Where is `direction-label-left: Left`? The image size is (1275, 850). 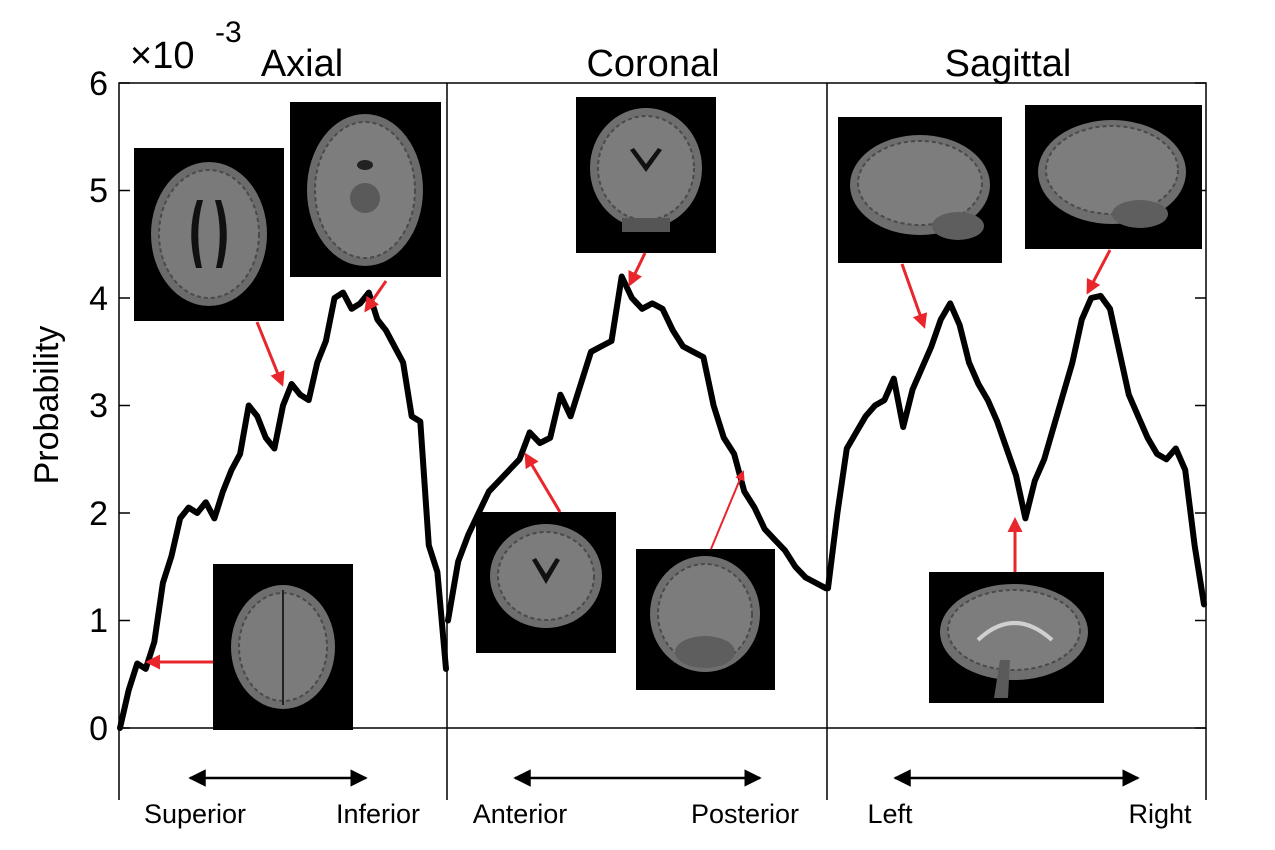
direction-label-left: Left is located at coordinates (890, 814).